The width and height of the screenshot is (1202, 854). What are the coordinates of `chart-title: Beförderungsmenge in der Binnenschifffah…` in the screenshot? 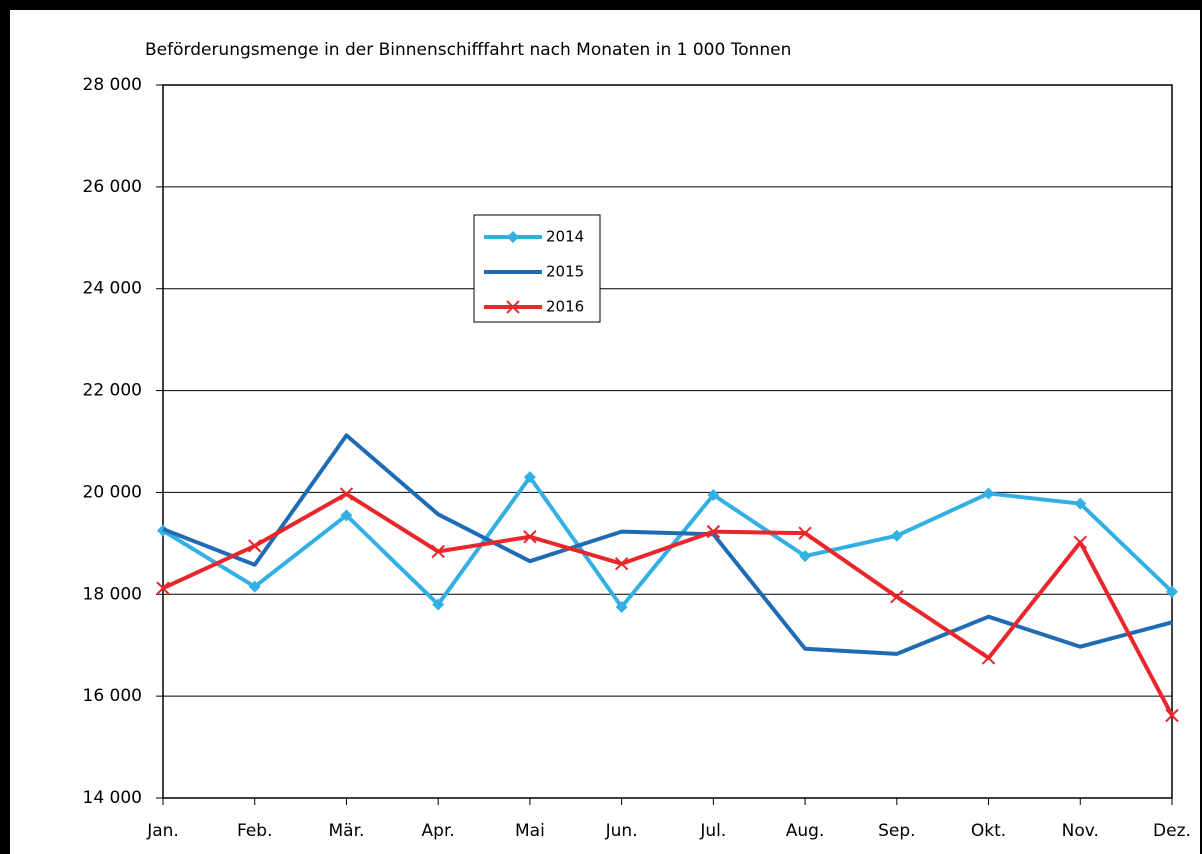 It's located at (468, 50).